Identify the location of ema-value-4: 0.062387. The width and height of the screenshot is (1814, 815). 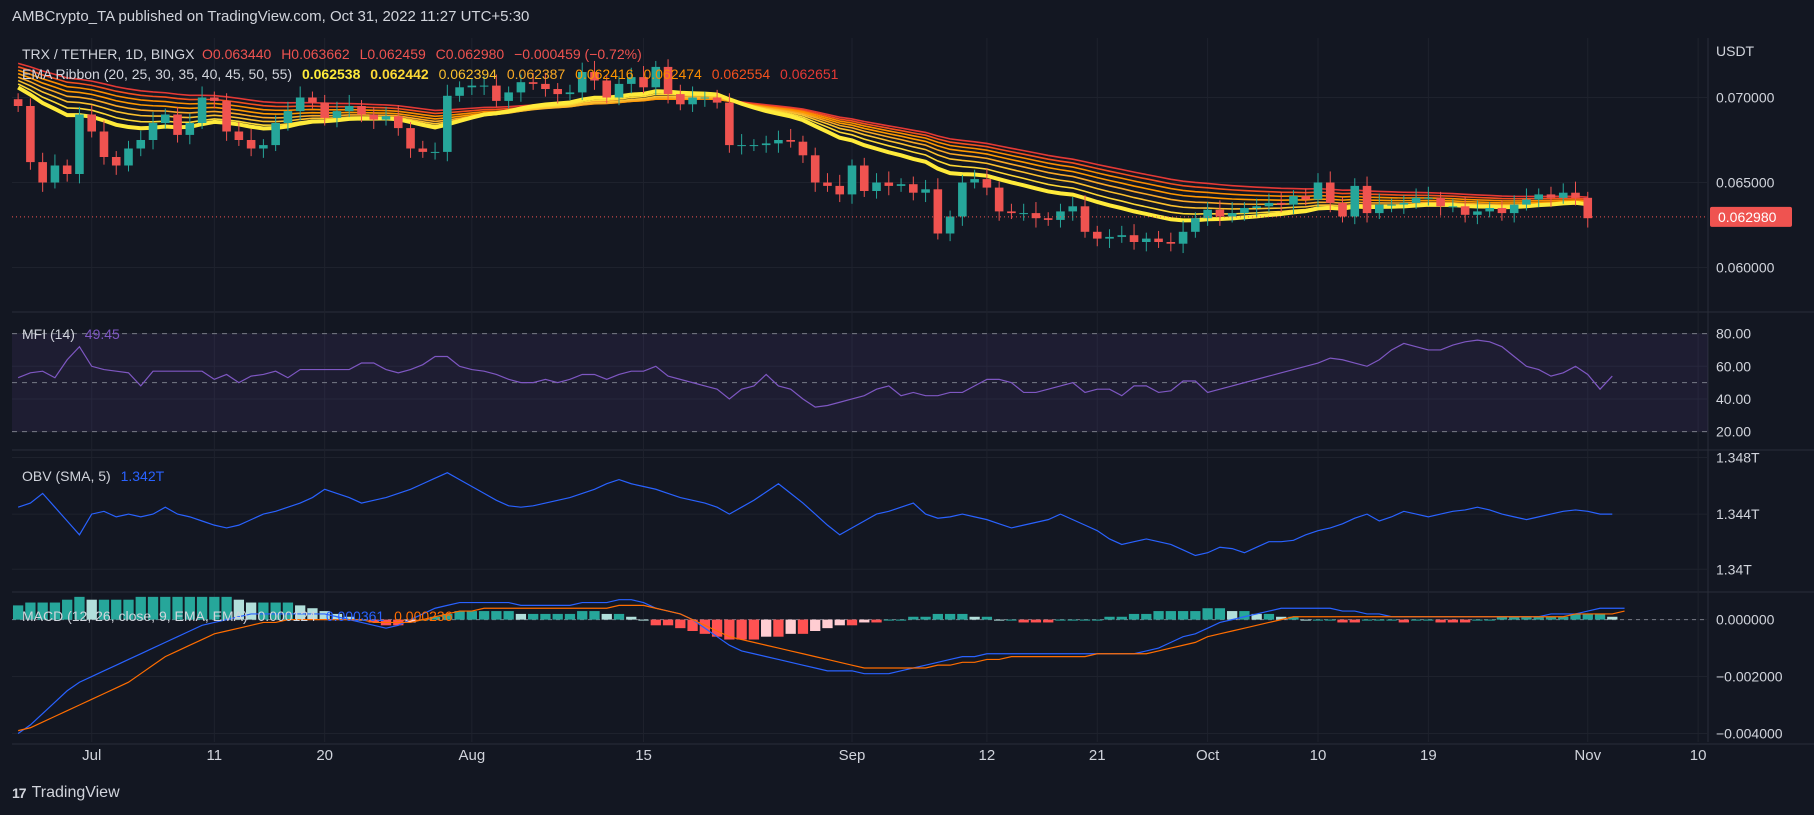
(536, 74).